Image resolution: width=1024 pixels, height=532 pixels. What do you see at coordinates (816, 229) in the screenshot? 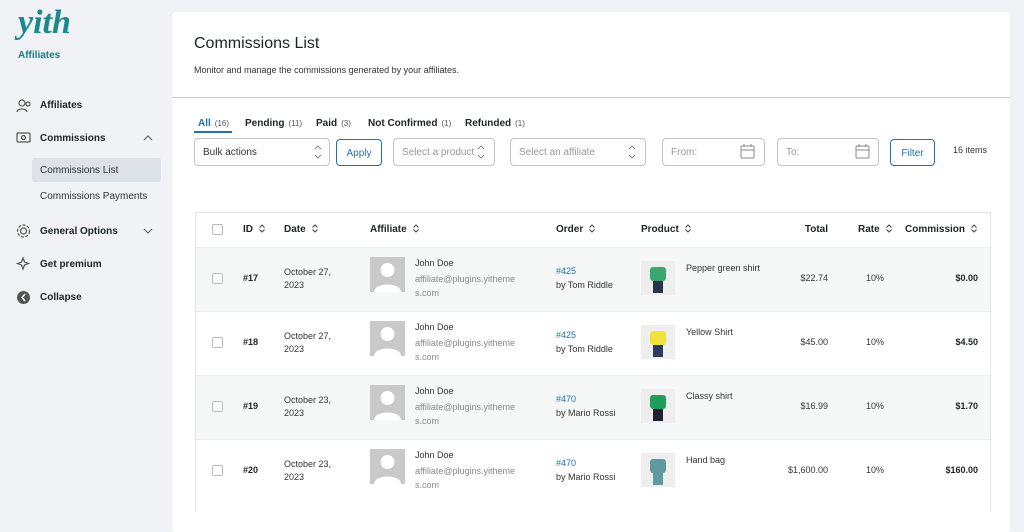
I see `column-label: Total` at bounding box center [816, 229].